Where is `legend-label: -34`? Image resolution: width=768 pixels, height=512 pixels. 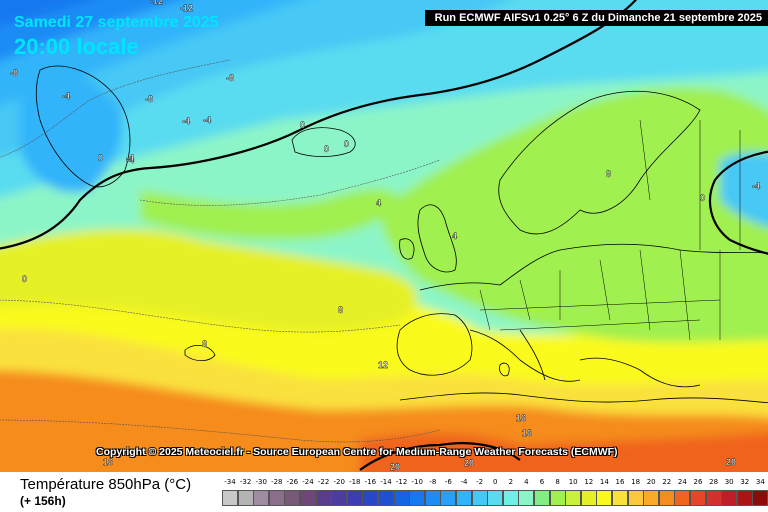 legend-label: -34 is located at coordinates (230, 482).